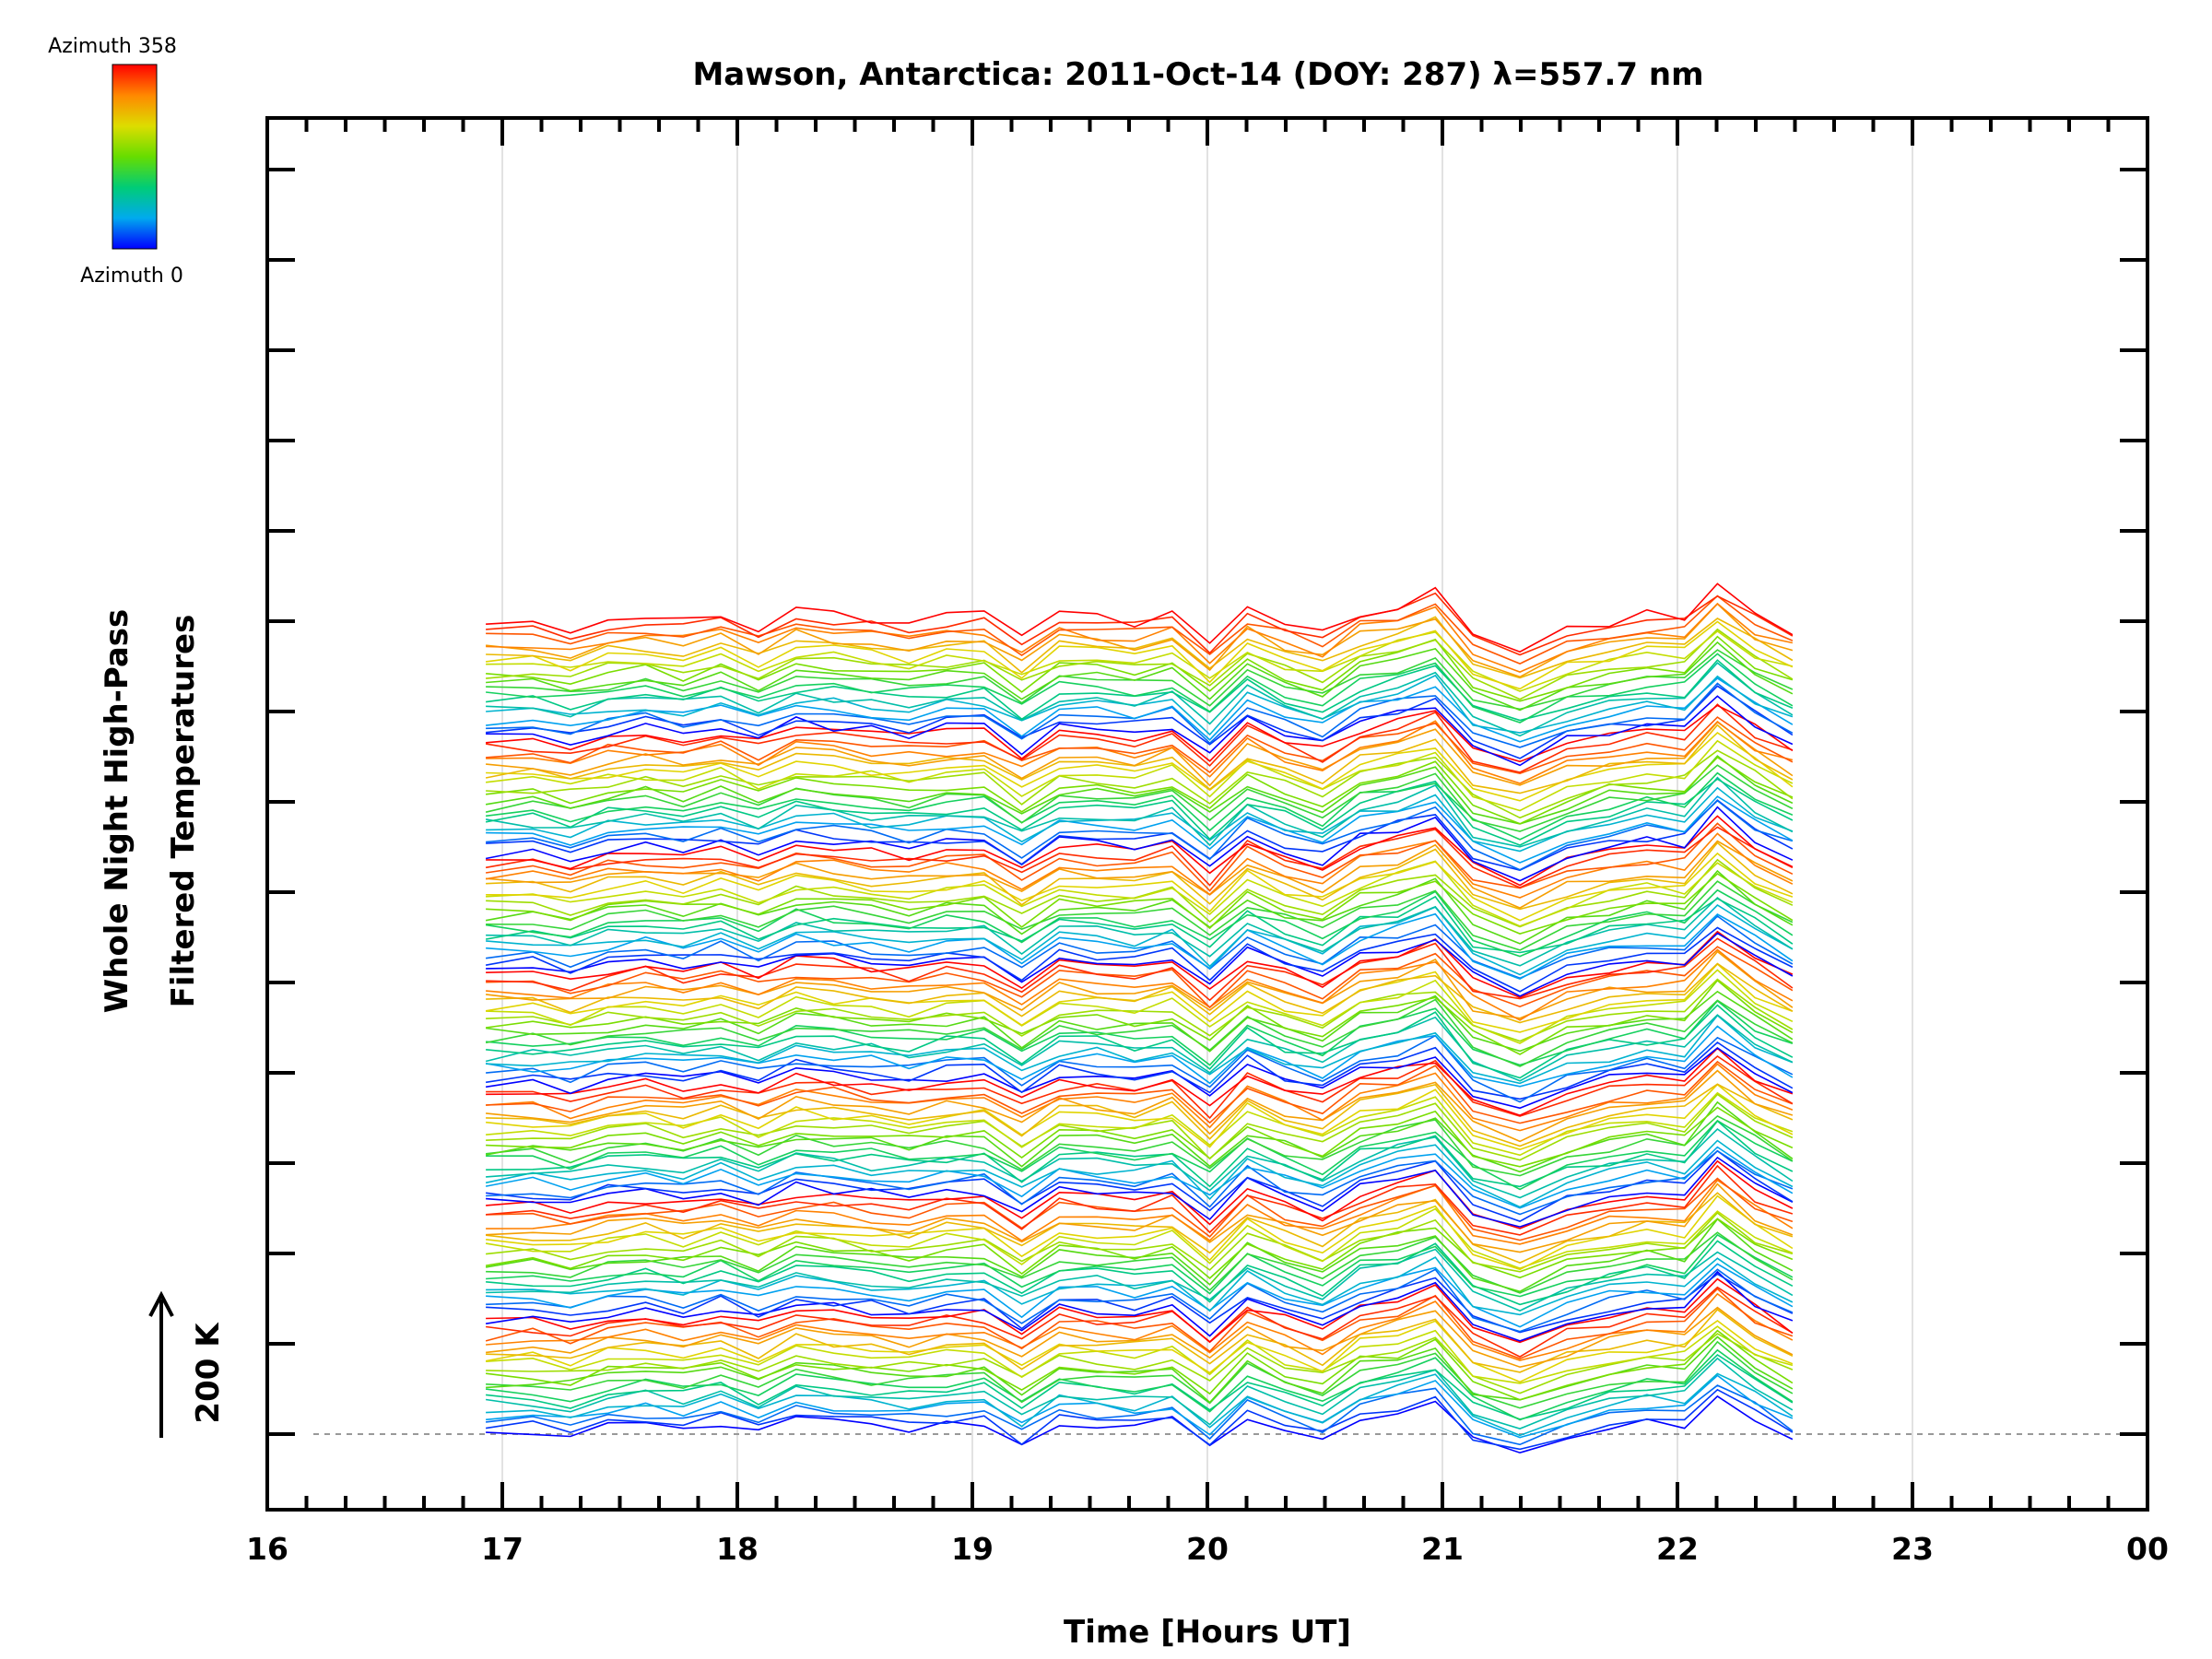 This screenshot has width=2212, height=1659. What do you see at coordinates (135, 157) in the screenshot?
I see `colorbar-gradient` at bounding box center [135, 157].